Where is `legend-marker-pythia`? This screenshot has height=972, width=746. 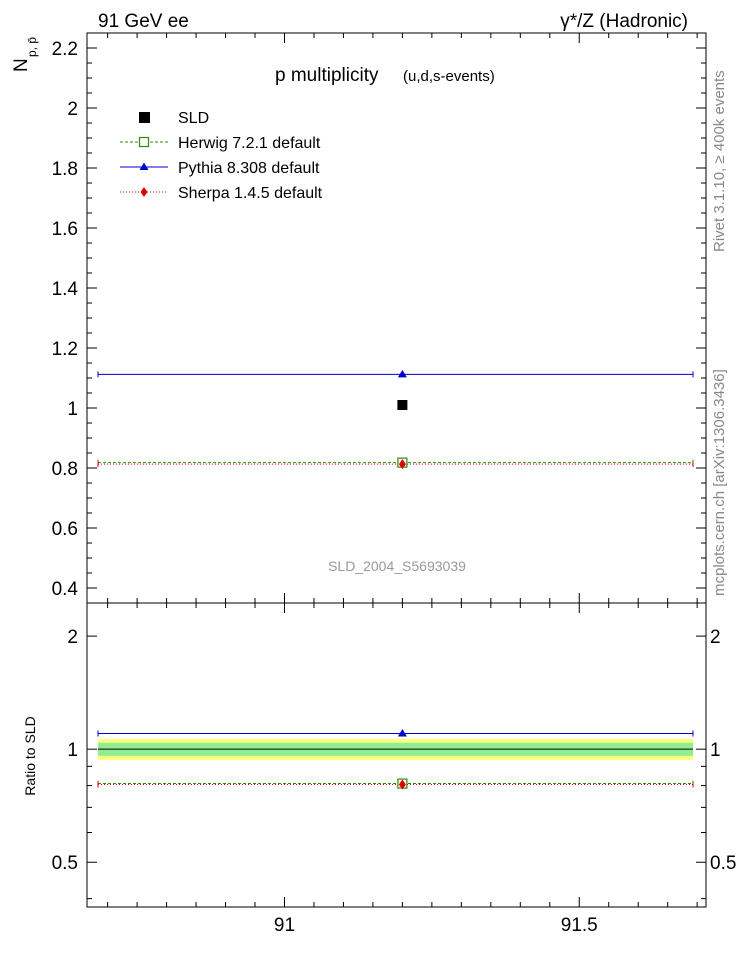
legend-marker-pythia is located at coordinates (144, 166).